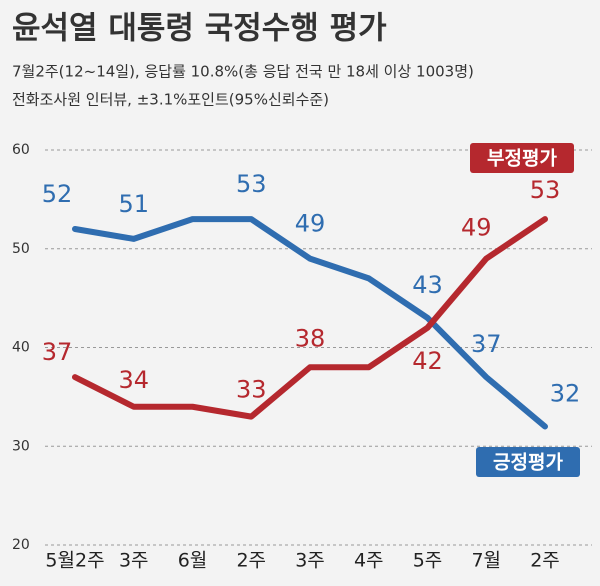 This screenshot has width=600, height=586. Describe the element at coordinates (57, 194) in the screenshot. I see `data-label: 52` at that location.